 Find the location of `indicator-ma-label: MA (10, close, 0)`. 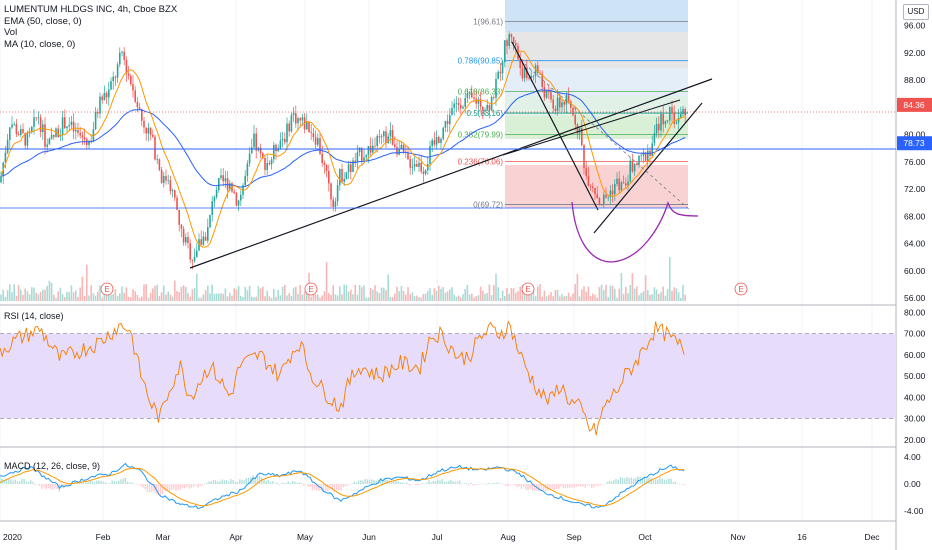

indicator-ma-label: MA (10, close, 0) is located at coordinates (40, 44).